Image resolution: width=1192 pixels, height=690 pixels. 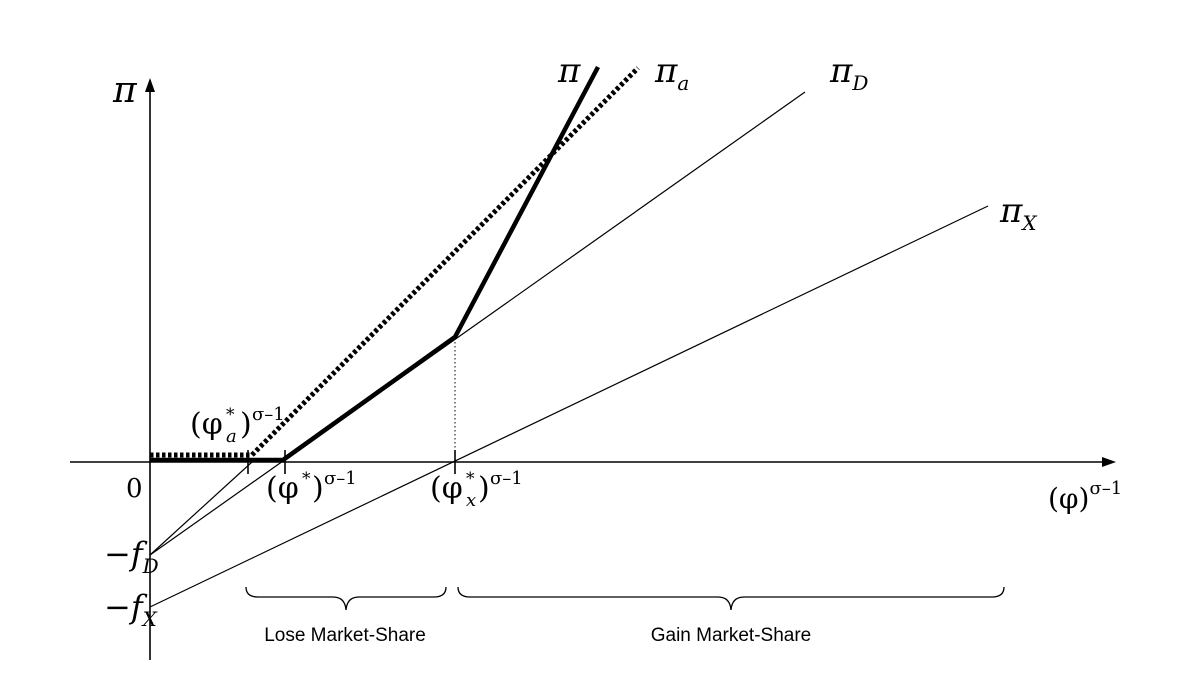 I want to click on lose-market-share-brace, so click(x=346, y=598).